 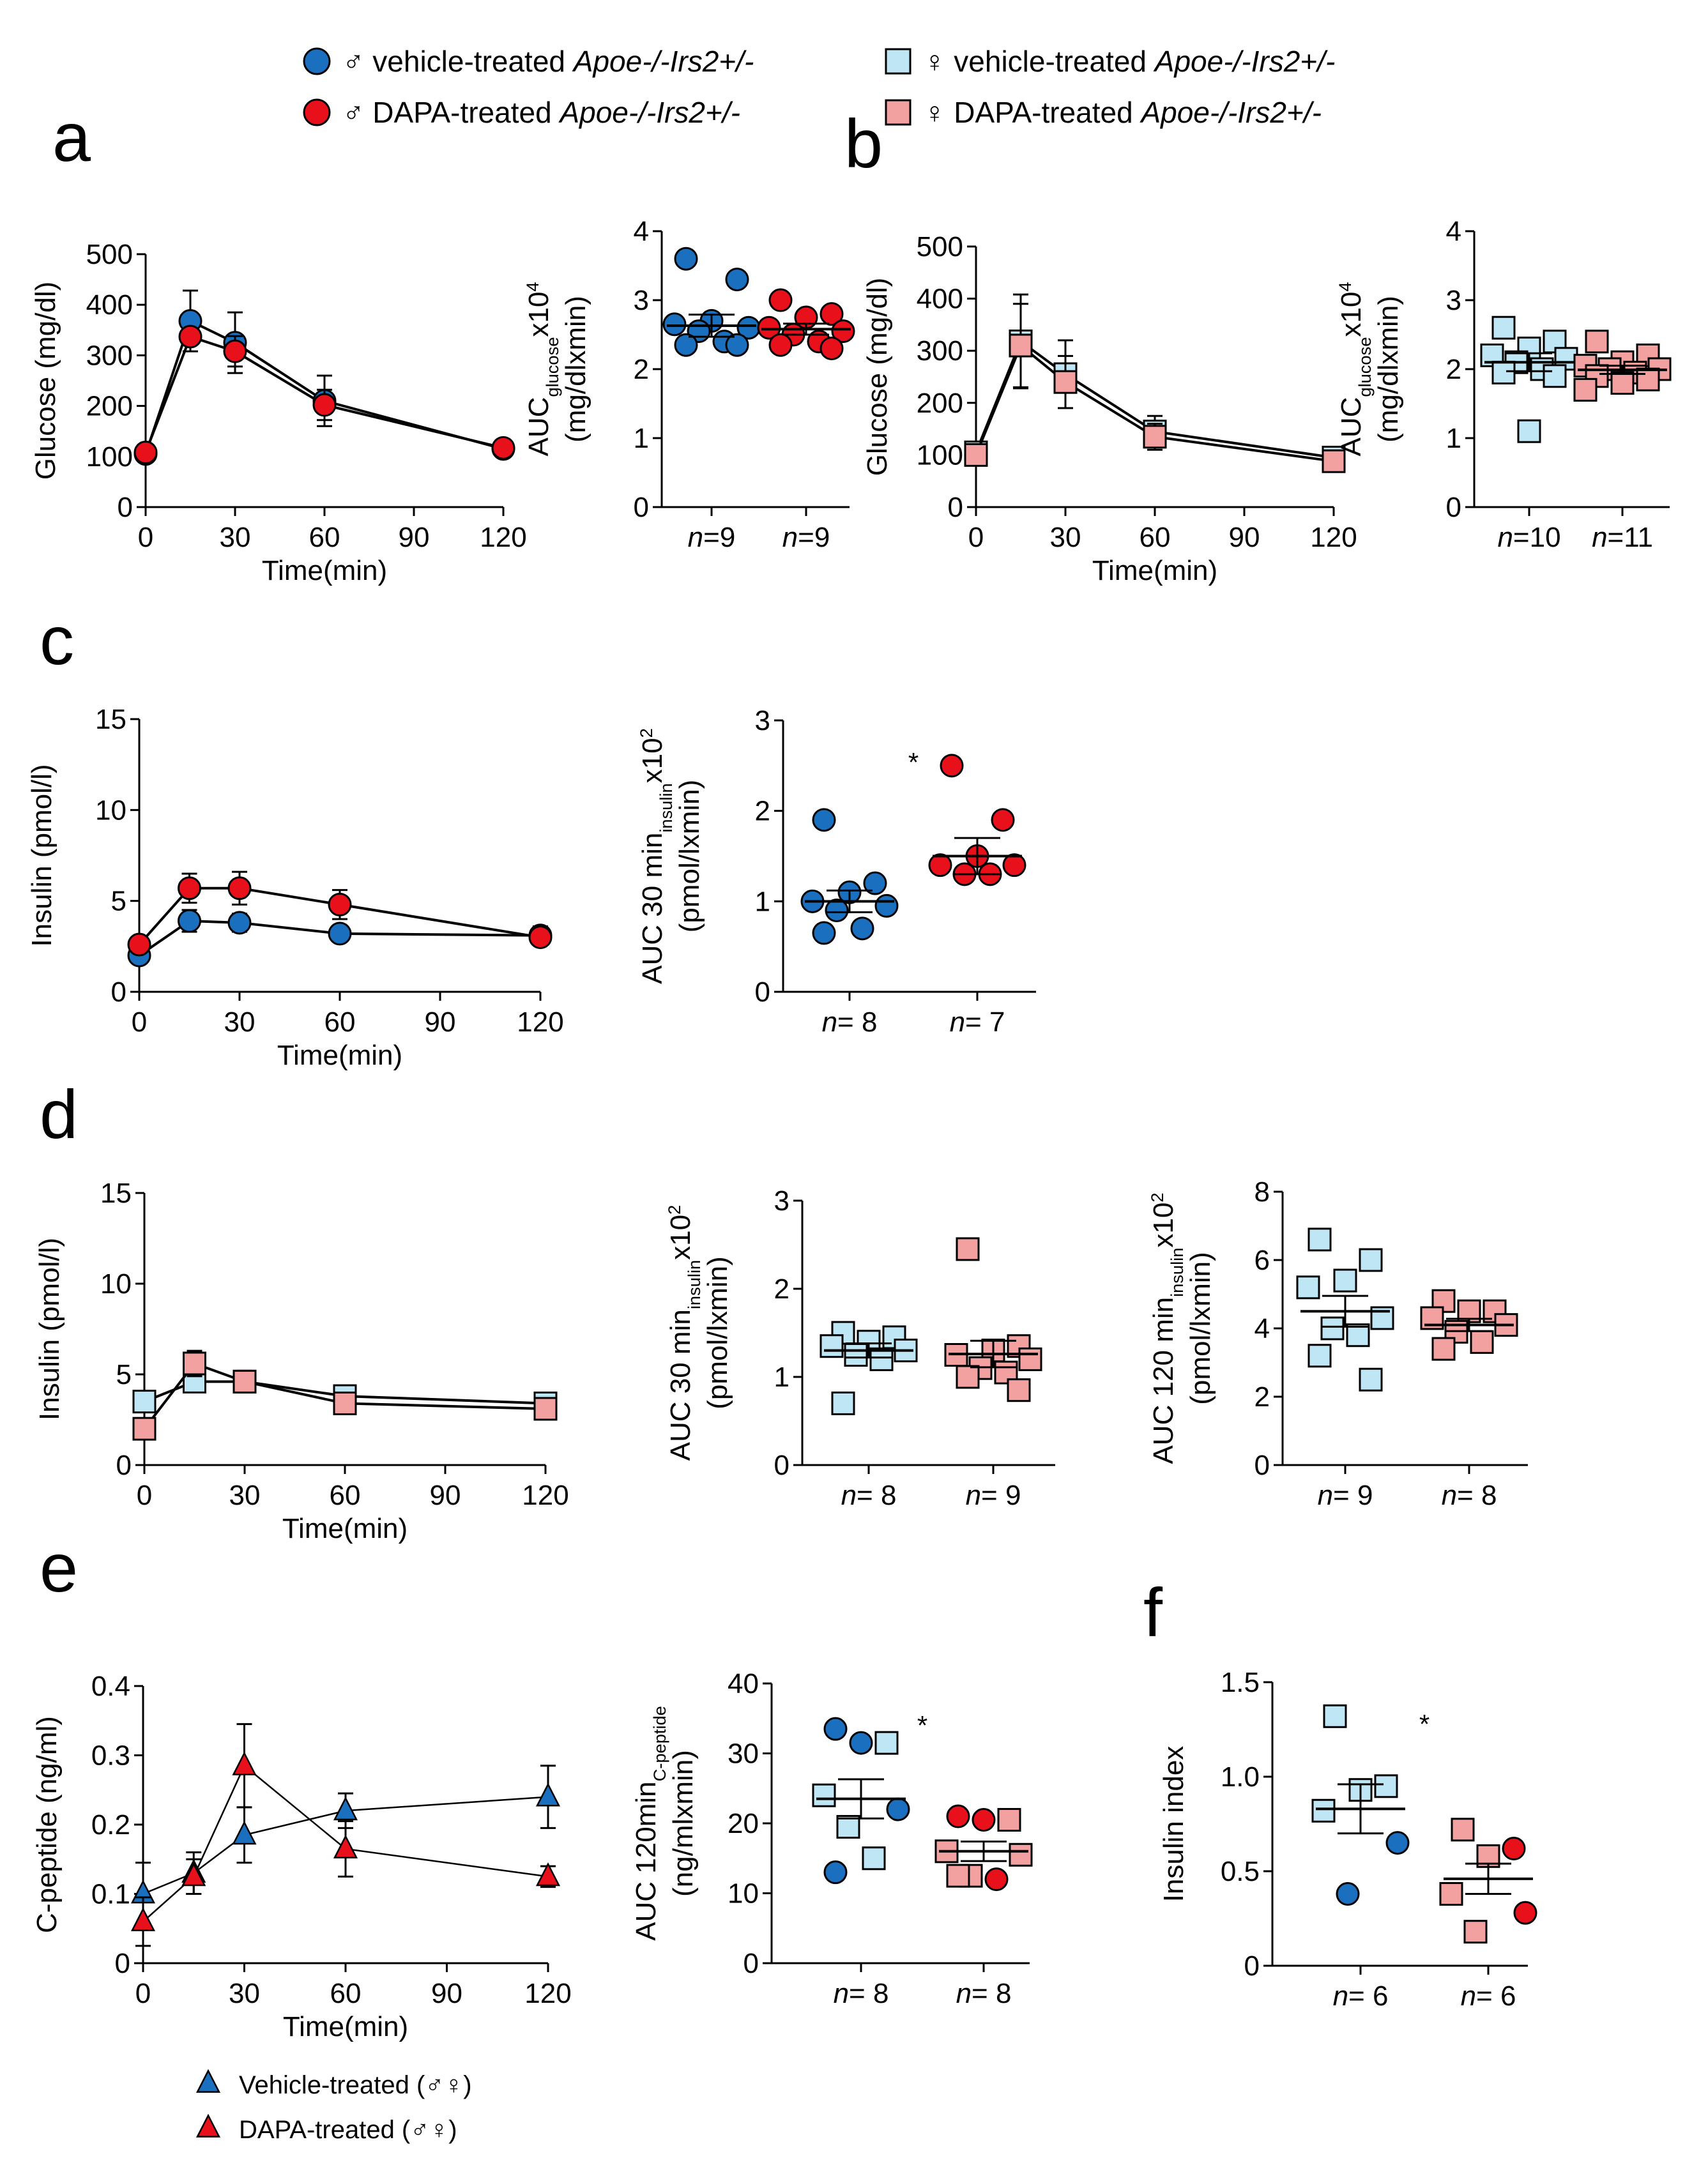 What do you see at coordinates (109, 305) in the screenshot?
I see `y-tick-label: 400` at bounding box center [109, 305].